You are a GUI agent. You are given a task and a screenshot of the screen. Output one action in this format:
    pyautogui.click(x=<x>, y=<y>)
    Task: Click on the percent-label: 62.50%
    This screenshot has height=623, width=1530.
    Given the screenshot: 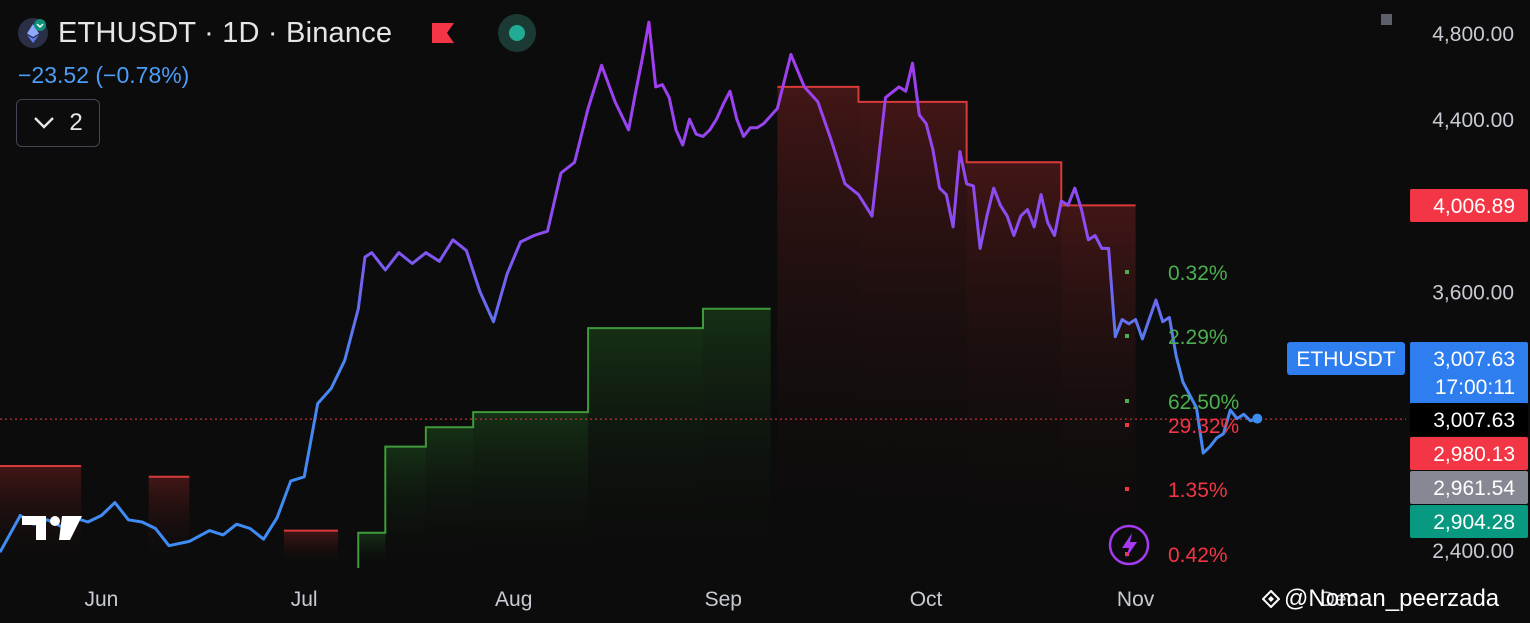 What is the action you would take?
    pyautogui.click(x=1203, y=402)
    